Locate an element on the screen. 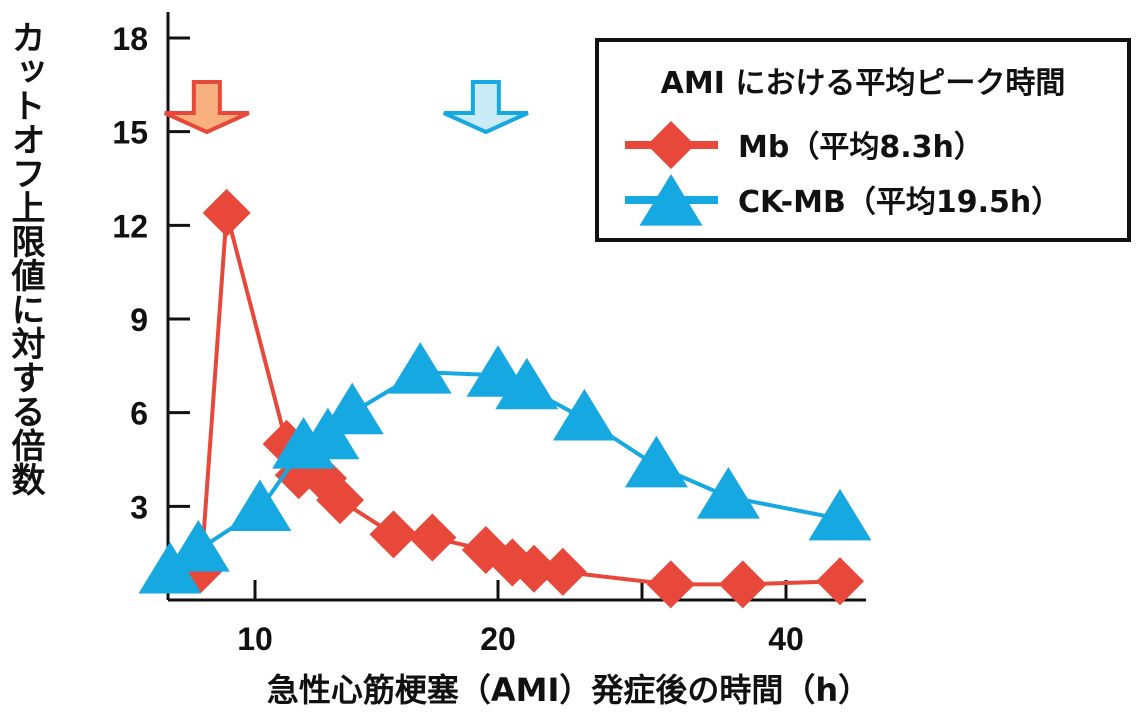  peak-arrows is located at coordinates (346, 107).